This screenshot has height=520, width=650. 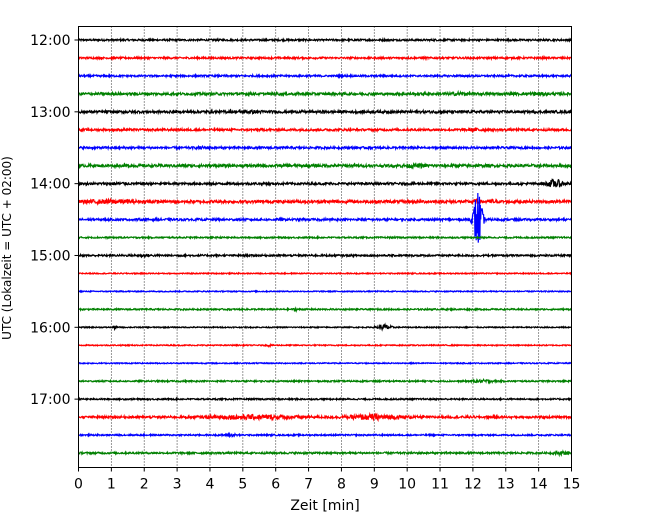 I want to click on y-tick-label: 12:00, so click(x=50, y=41).